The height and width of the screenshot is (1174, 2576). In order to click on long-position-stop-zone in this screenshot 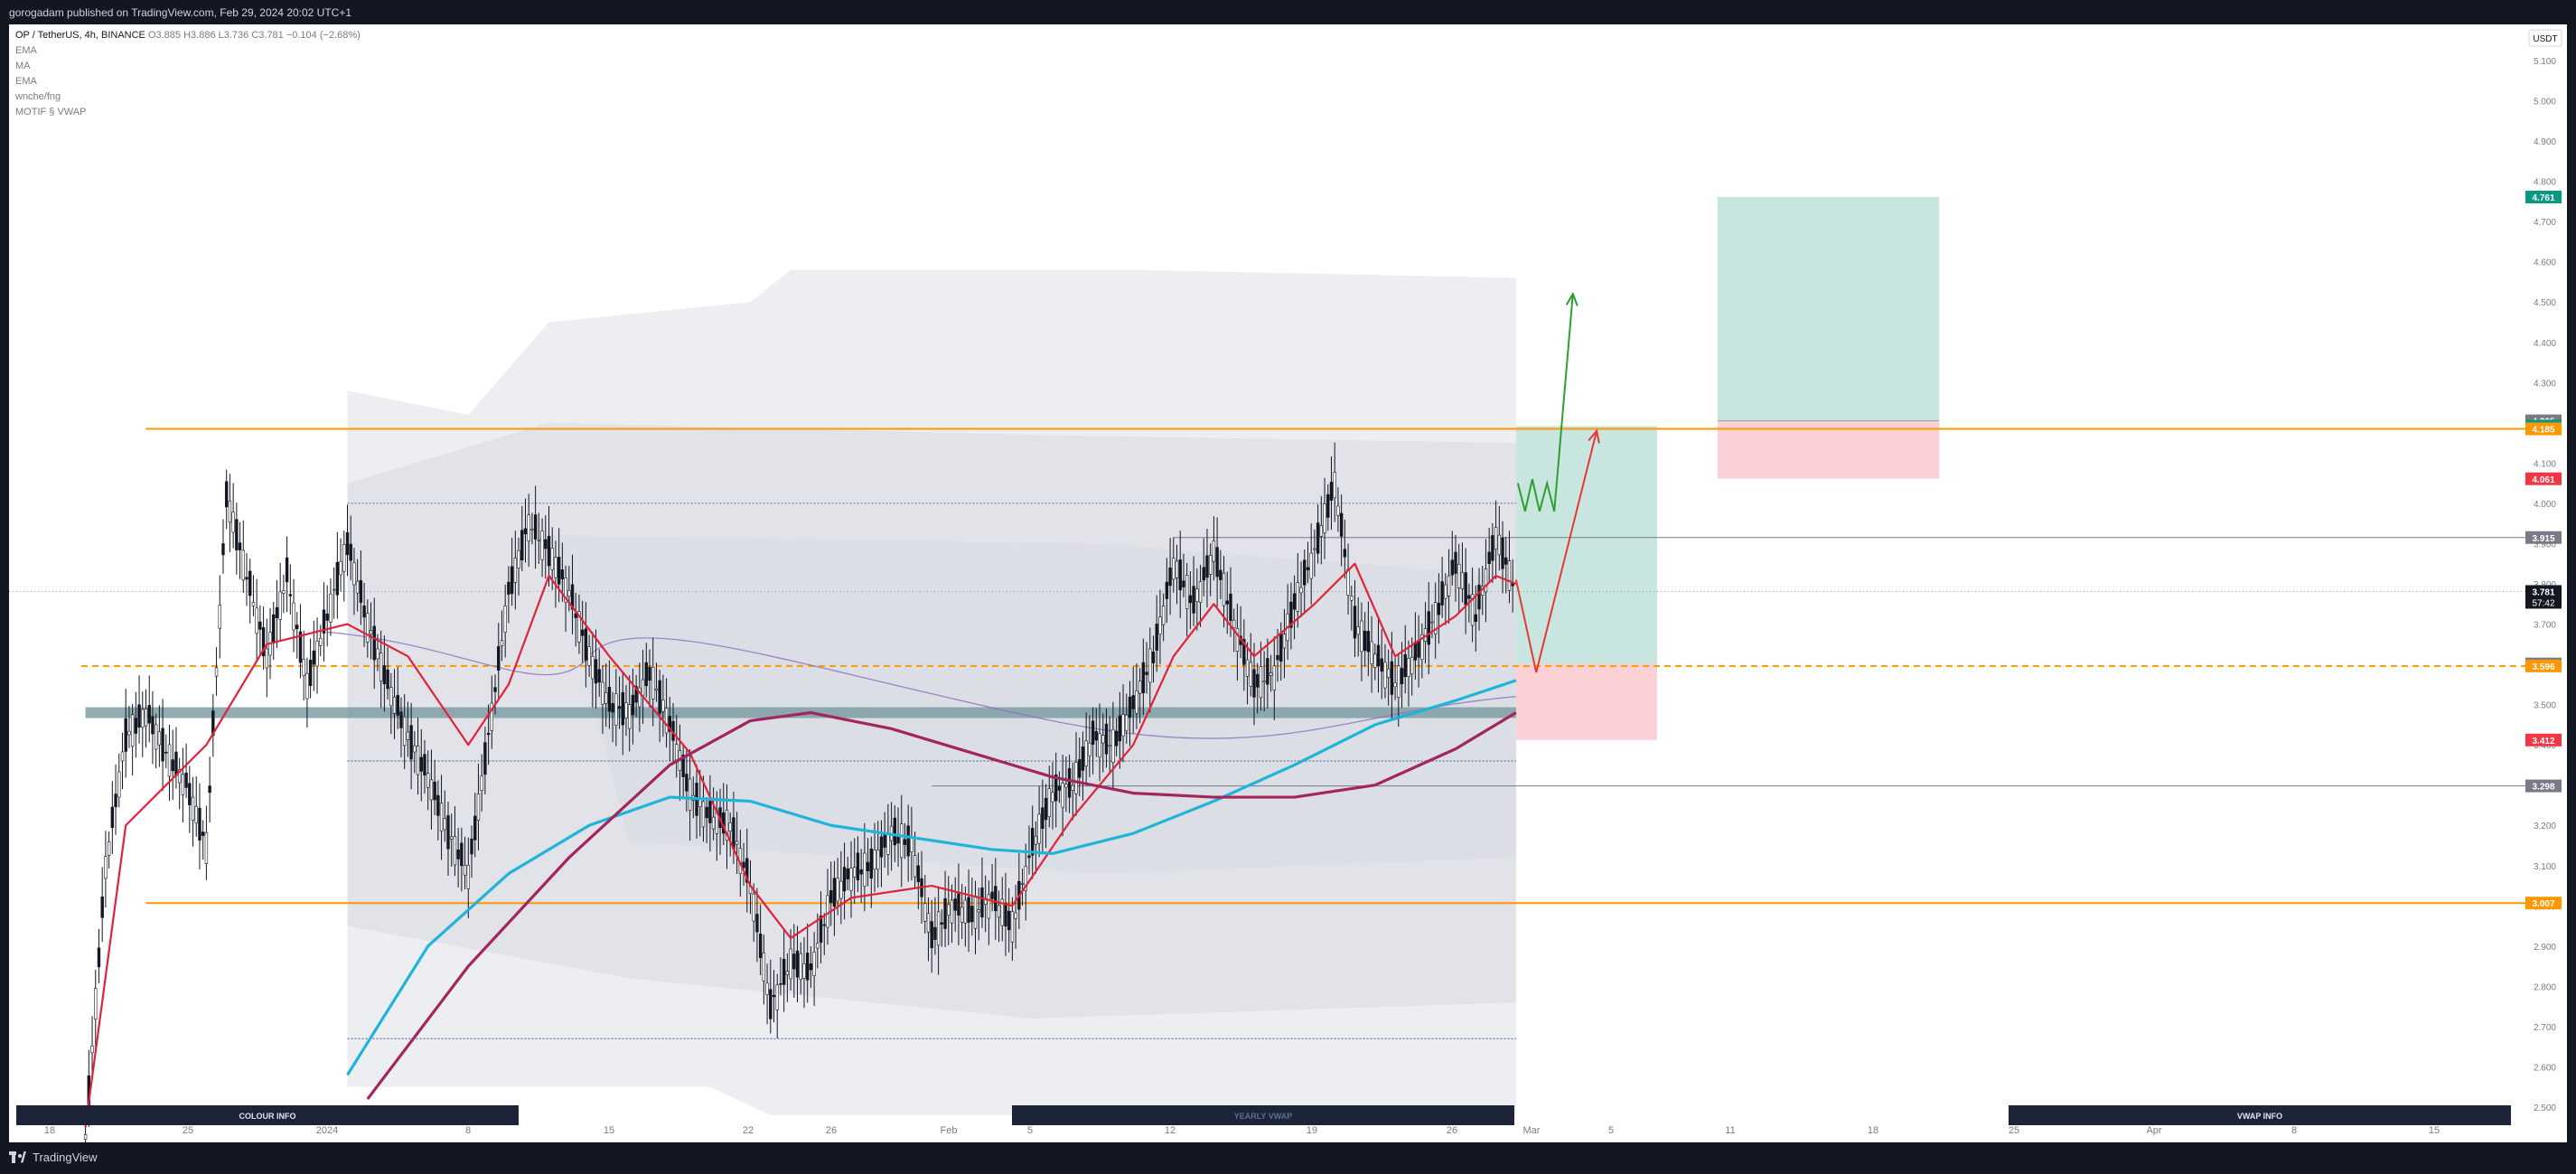, I will do `click(1586, 701)`.